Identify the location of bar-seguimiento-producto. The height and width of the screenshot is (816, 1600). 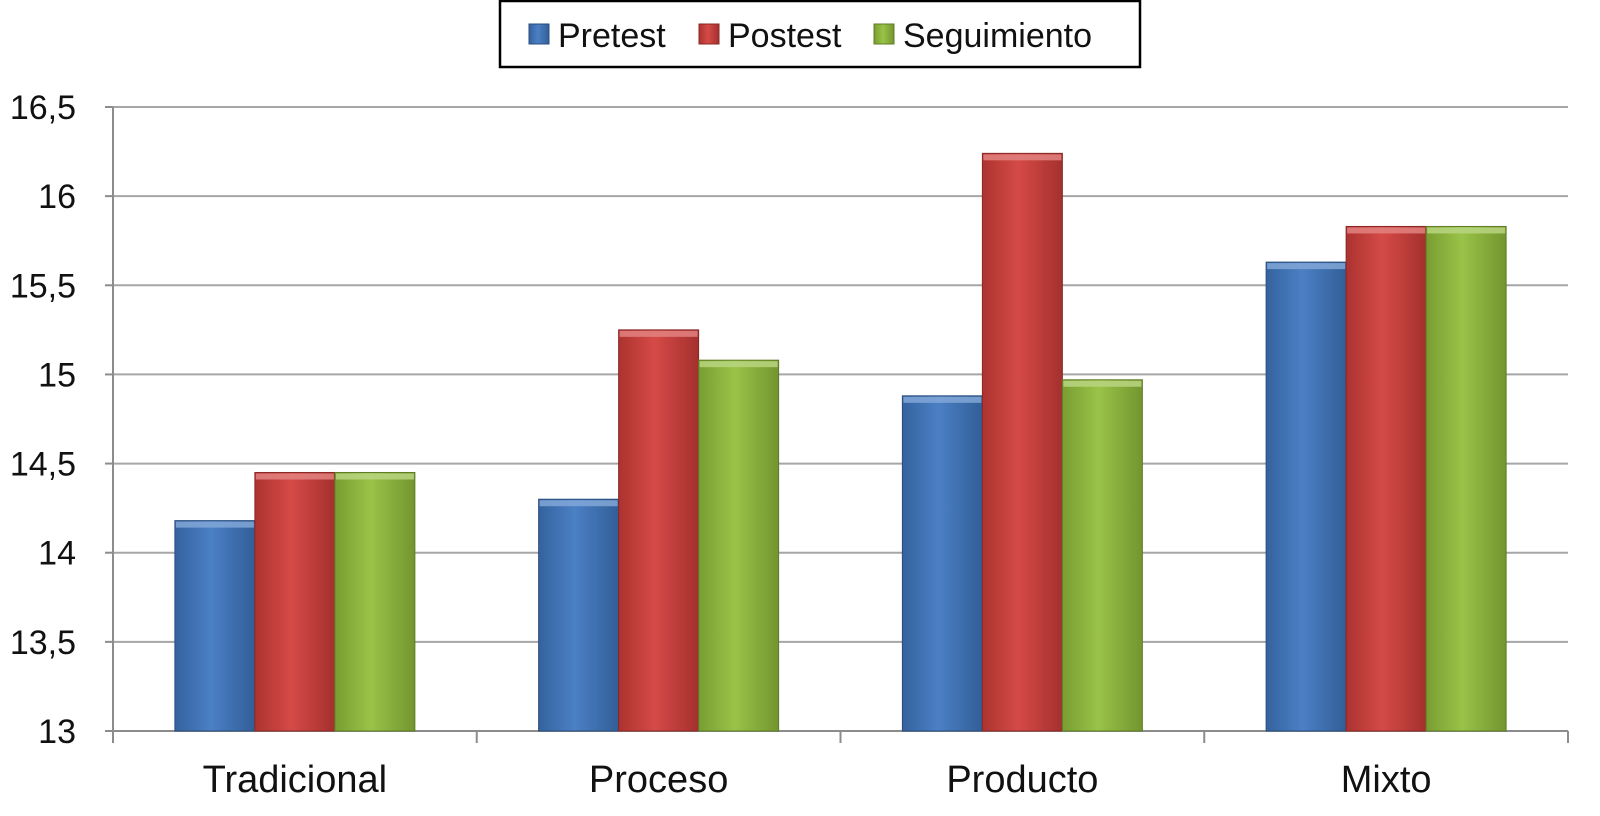
(1102, 555).